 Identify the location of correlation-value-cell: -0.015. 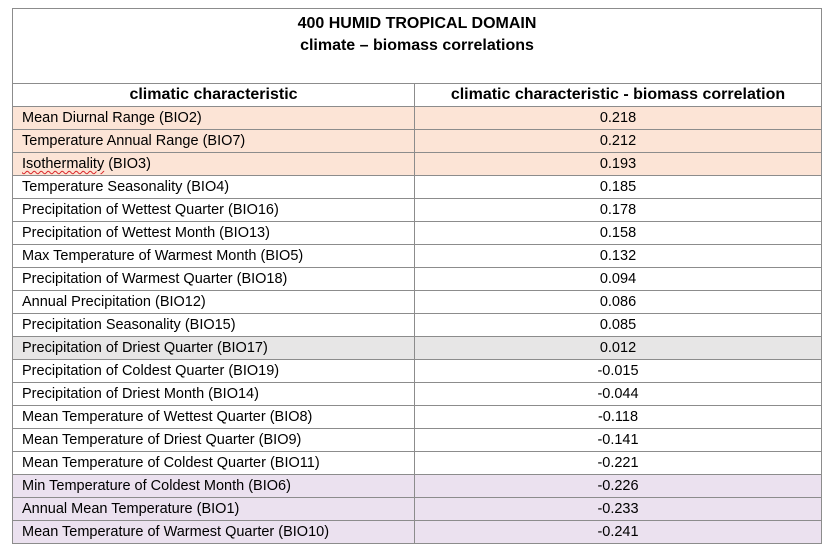
(618, 371).